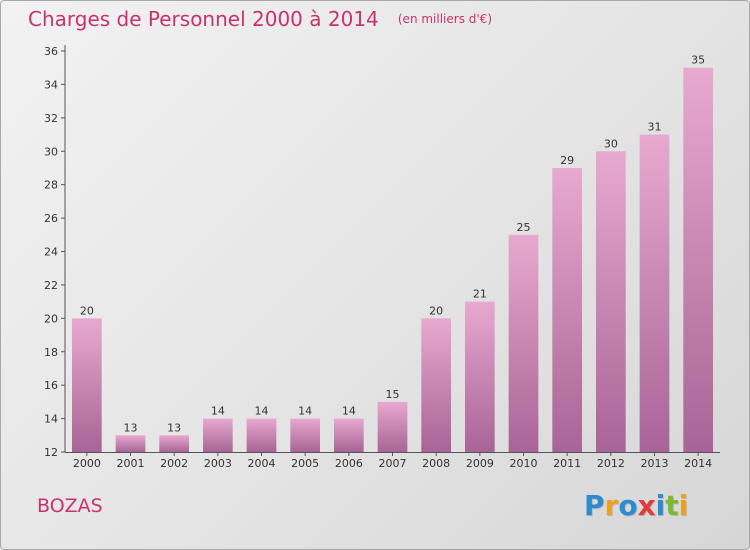  Describe the element at coordinates (51, 252) in the screenshot. I see `y-tick-label: 24` at that location.